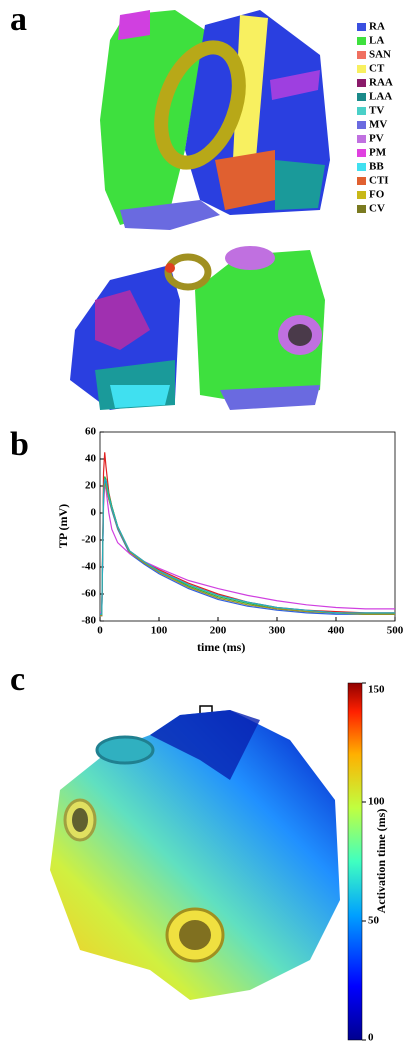 The width and height of the screenshot is (416, 1046). I want to click on x-tick-label: 300, so click(277, 631).